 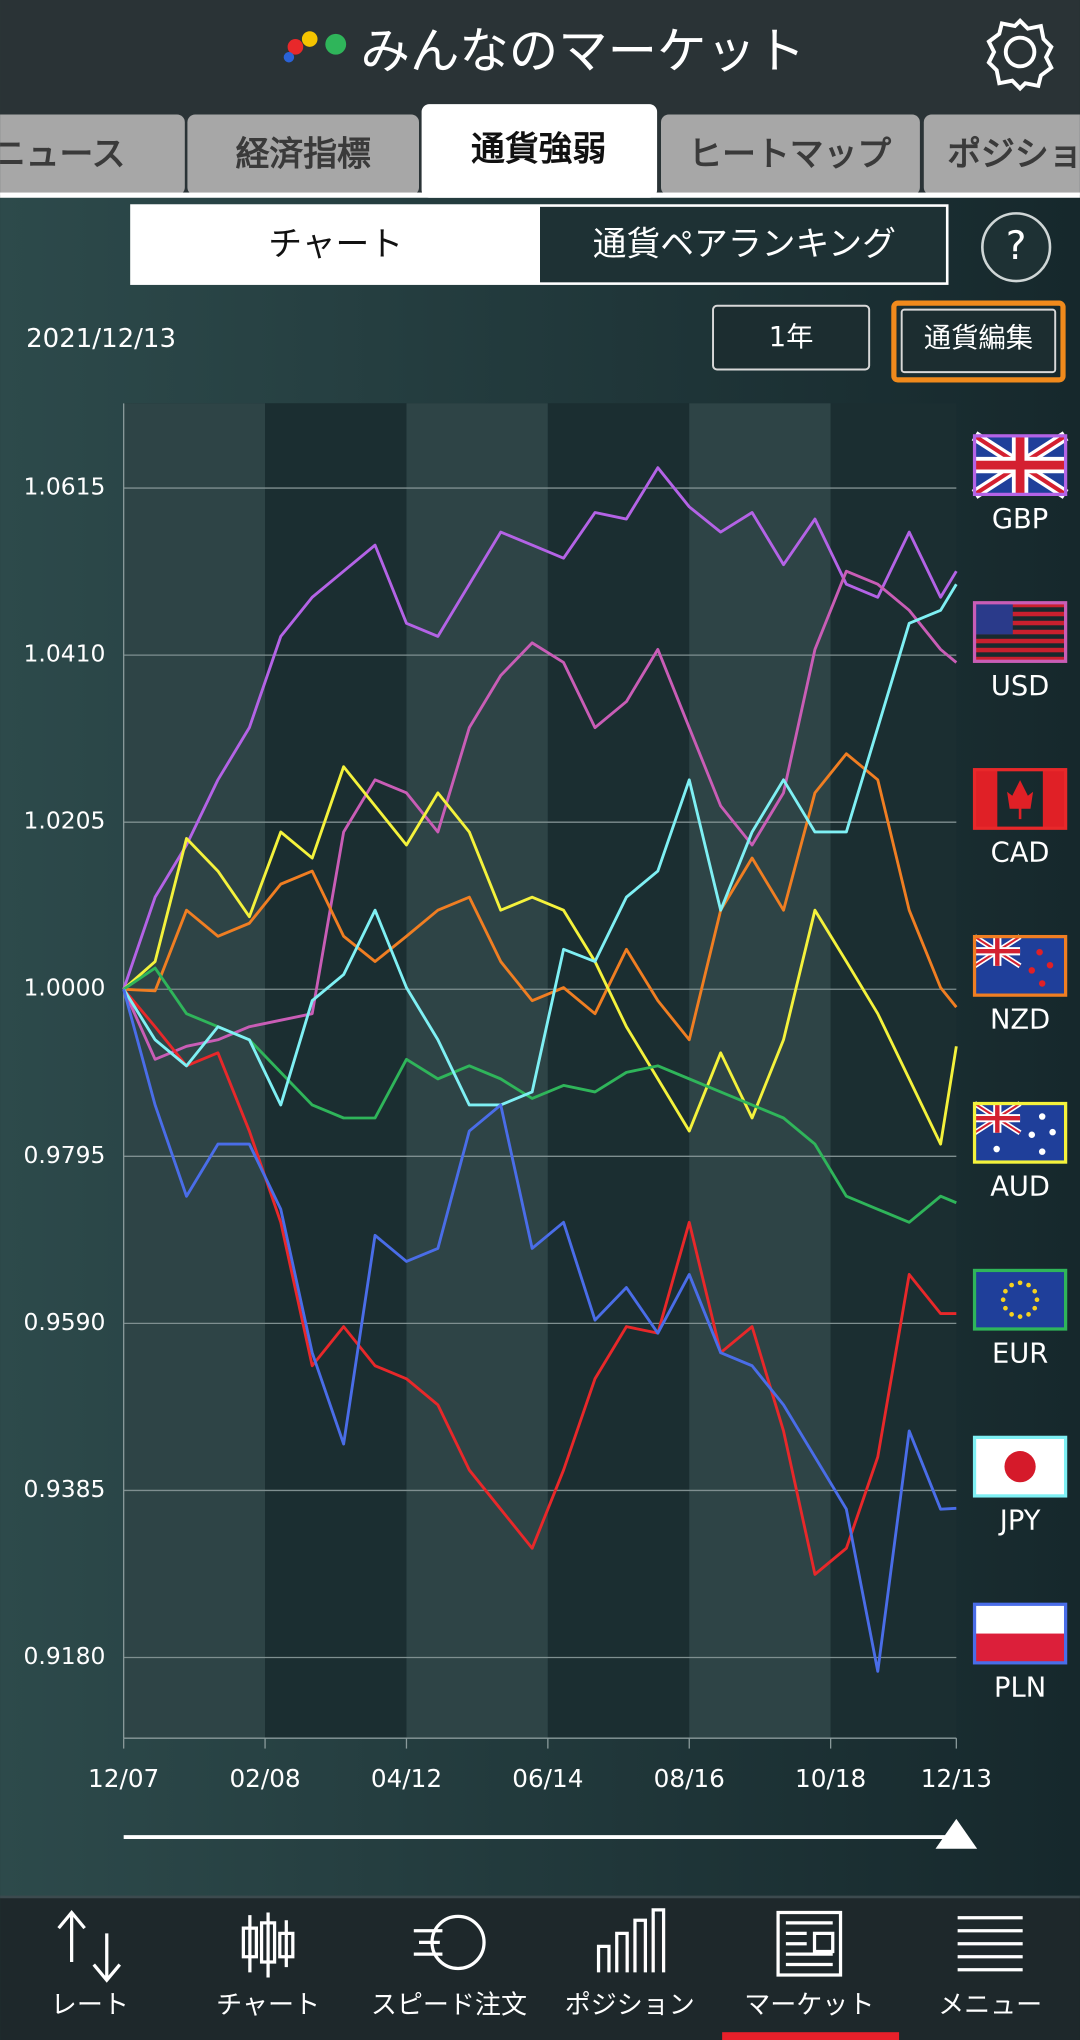 I want to click on period-button, so click(x=791, y=337).